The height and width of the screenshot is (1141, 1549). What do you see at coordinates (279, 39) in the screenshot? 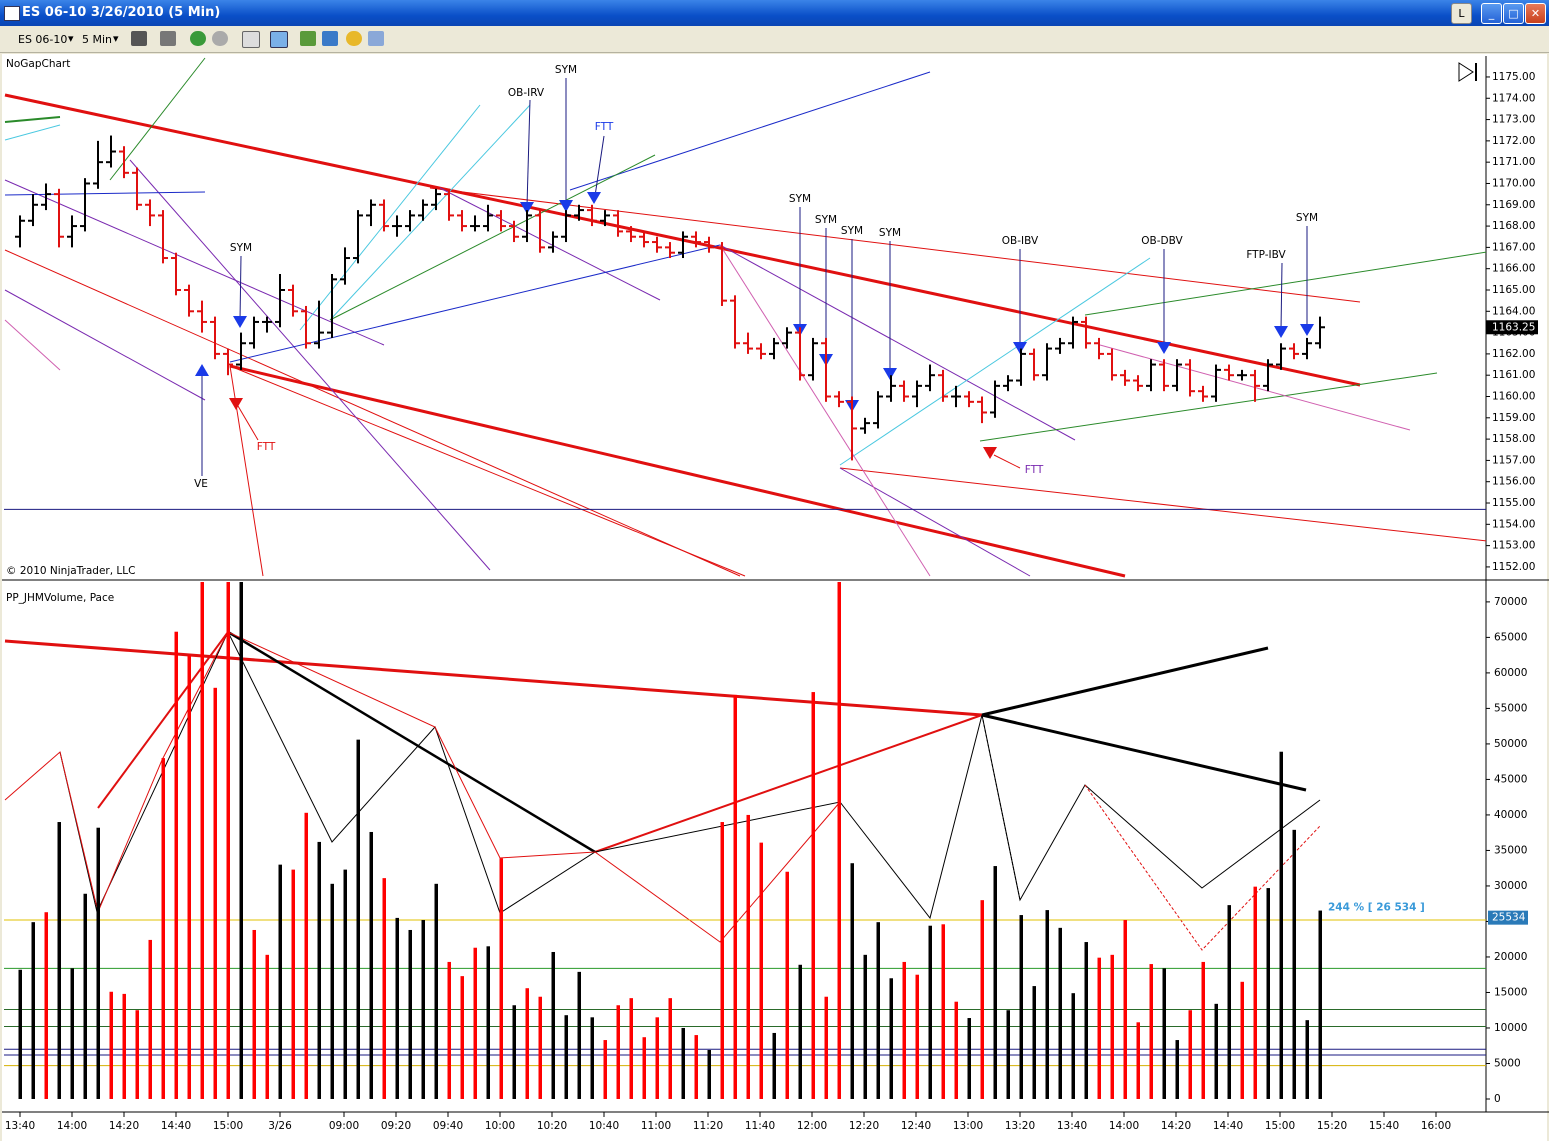
I see `chart-properties-button` at bounding box center [279, 39].